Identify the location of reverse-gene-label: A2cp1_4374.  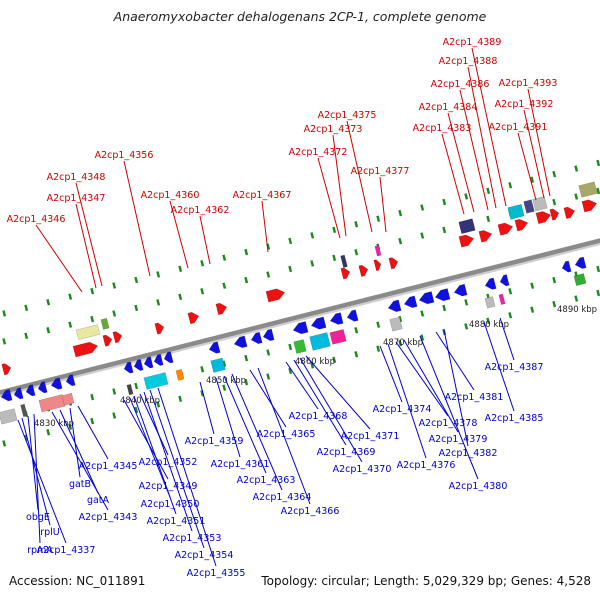
(402, 409).